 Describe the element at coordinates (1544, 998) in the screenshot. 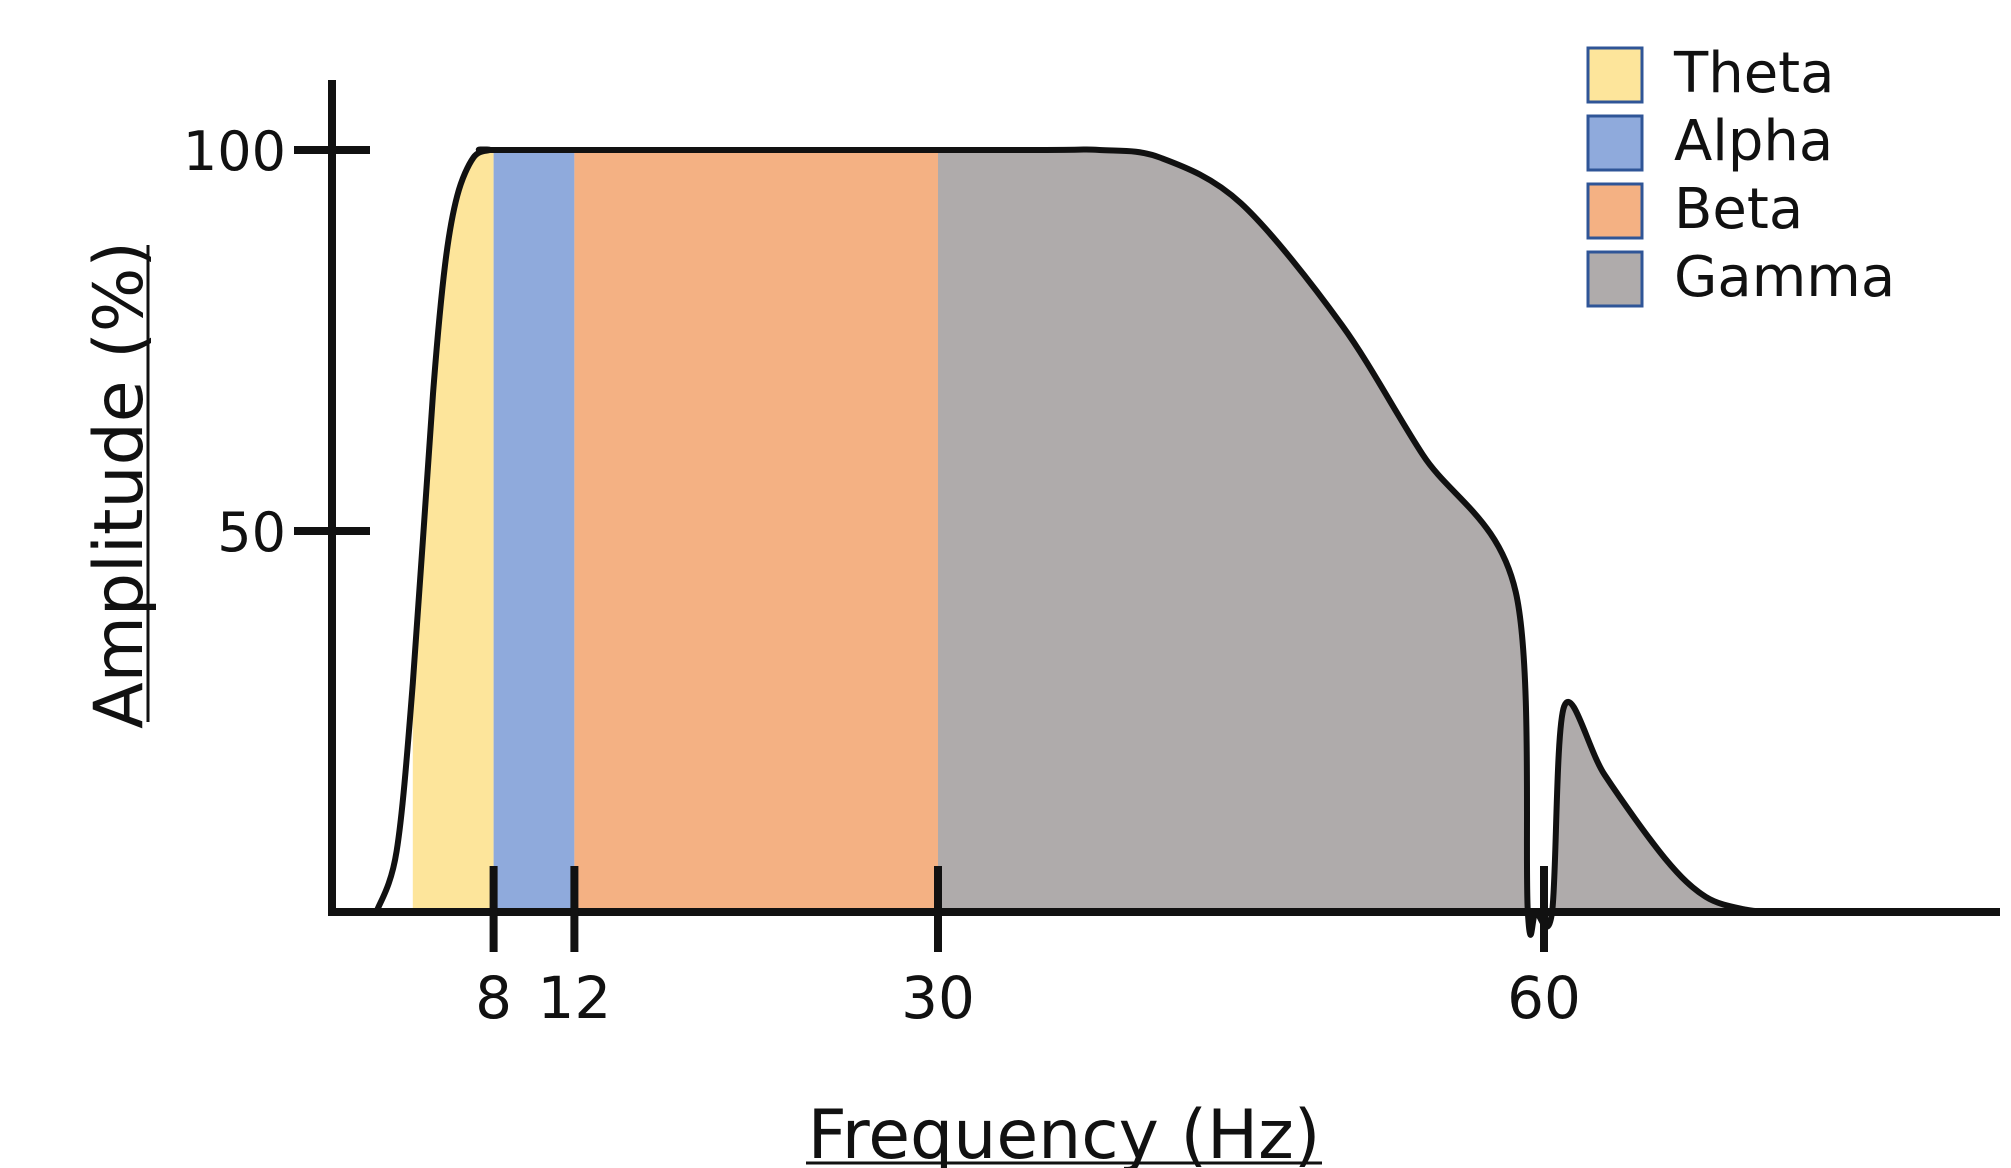

I see `x-tick-label-60: 60` at that location.